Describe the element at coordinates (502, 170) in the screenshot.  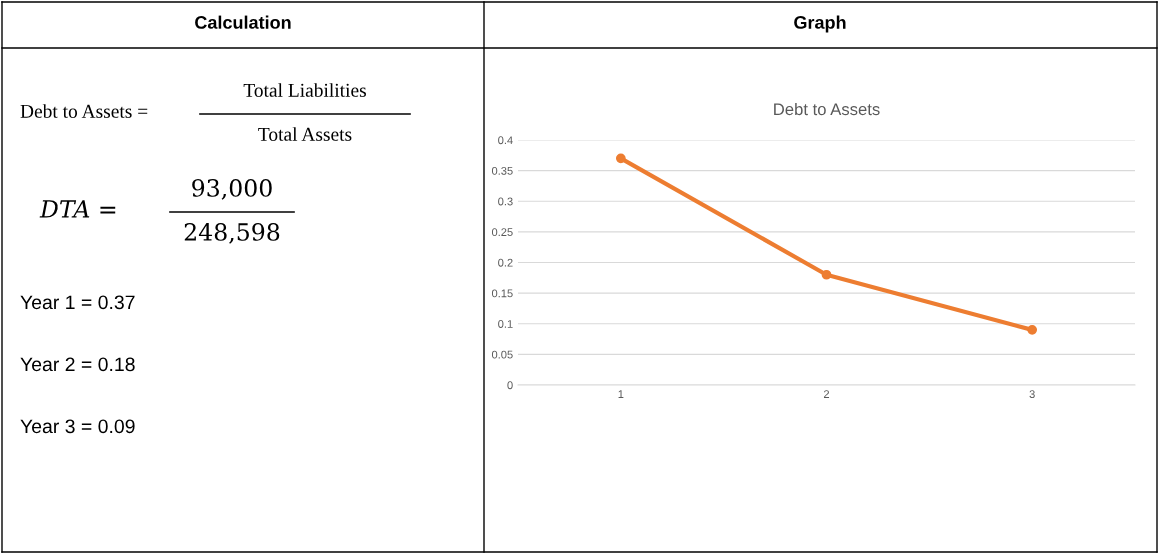
I see `y-tick-label: 0.35` at that location.